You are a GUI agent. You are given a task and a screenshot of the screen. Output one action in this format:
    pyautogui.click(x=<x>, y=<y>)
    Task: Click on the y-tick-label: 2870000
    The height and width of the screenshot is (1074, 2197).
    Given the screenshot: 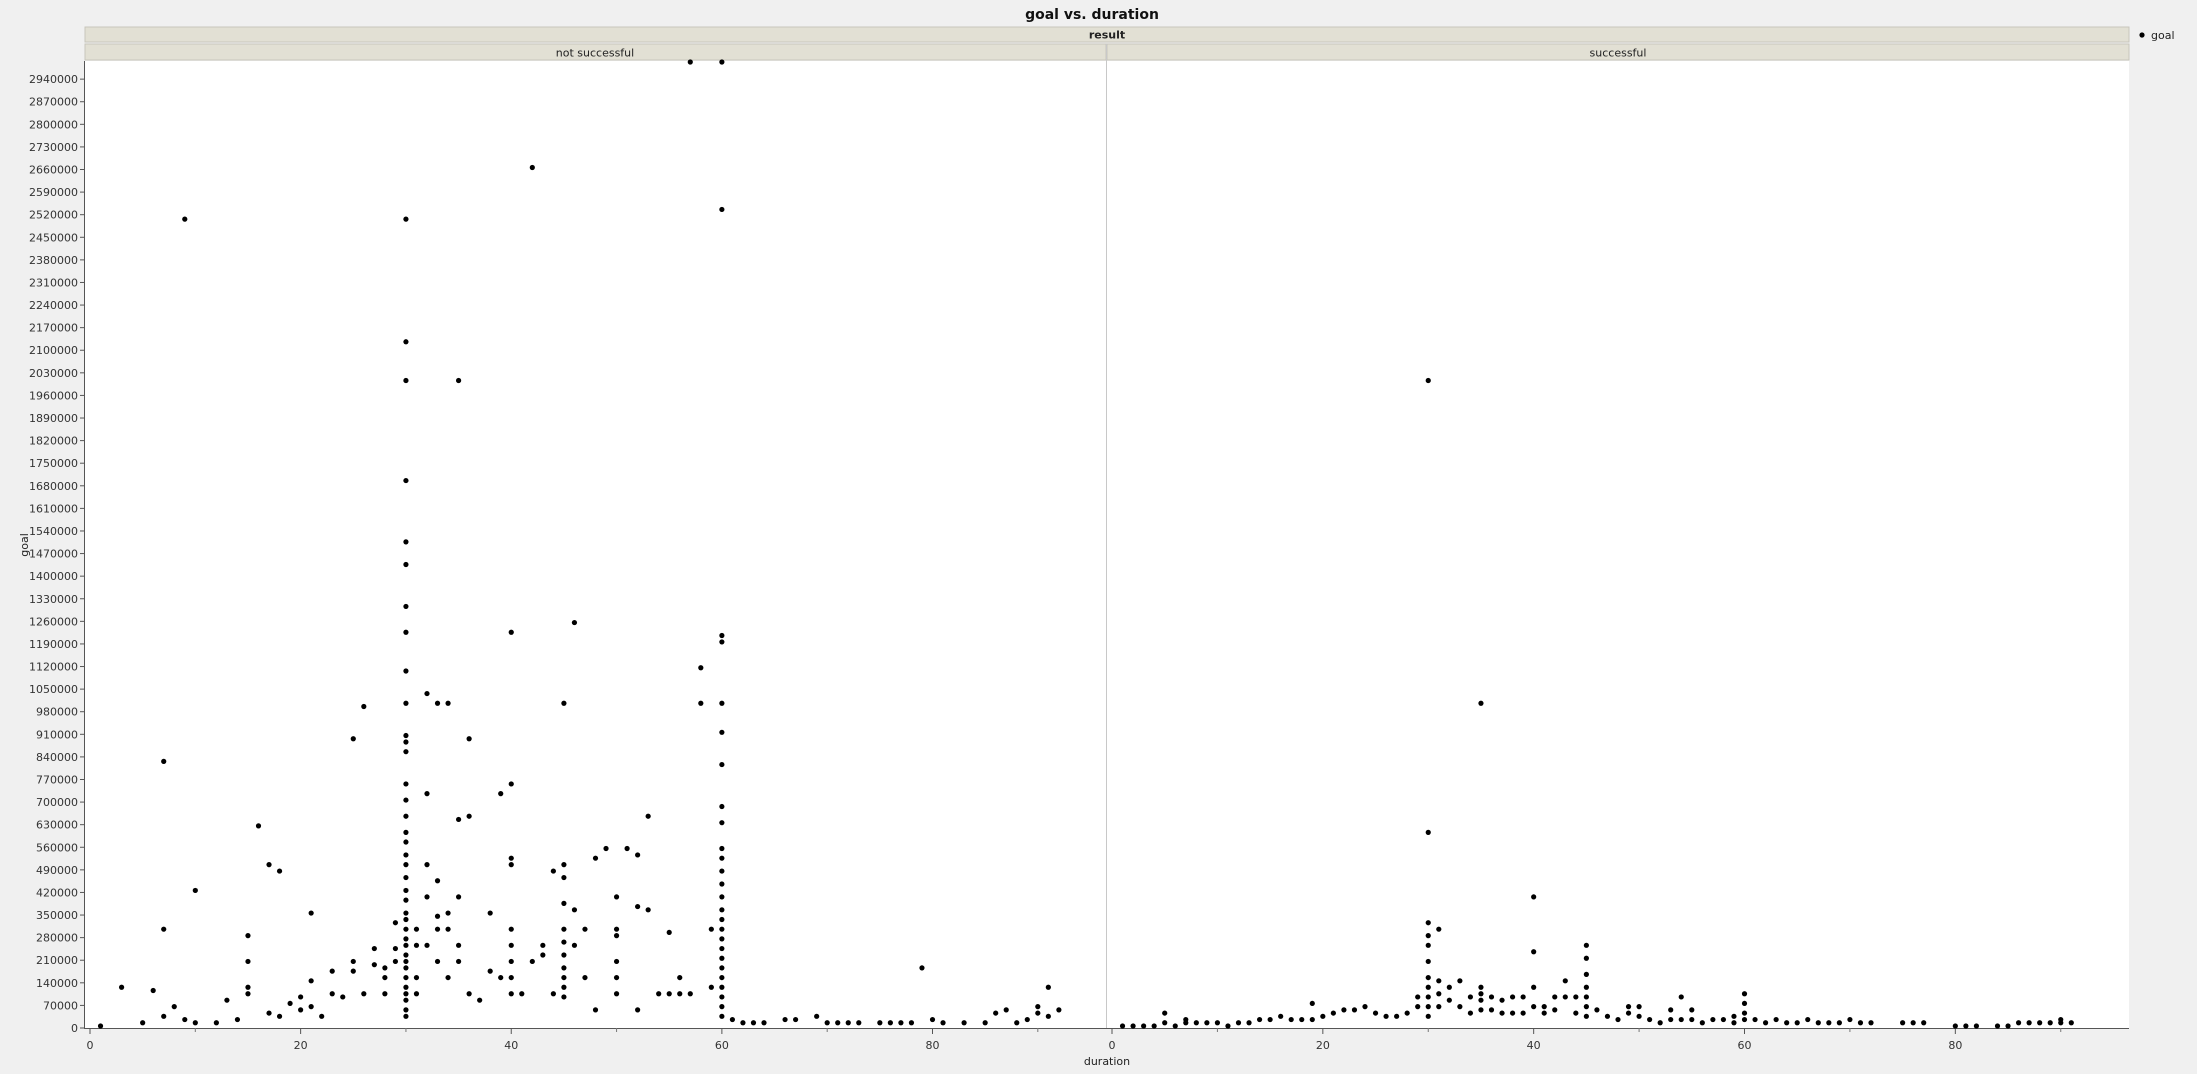 What is the action you would take?
    pyautogui.click(x=53, y=102)
    